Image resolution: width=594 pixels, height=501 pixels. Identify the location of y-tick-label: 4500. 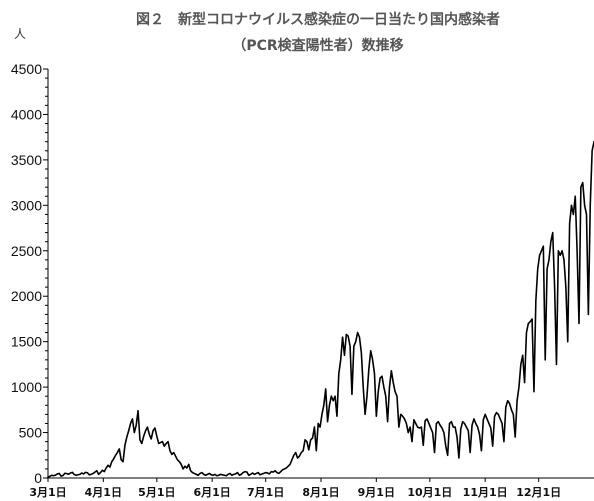
(26, 69).